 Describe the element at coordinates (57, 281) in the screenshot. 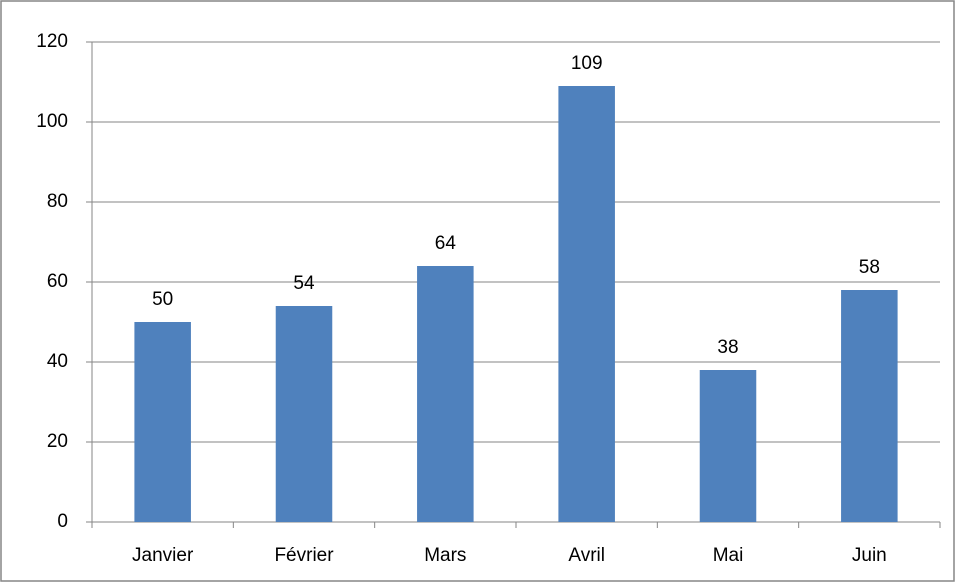

I see `y-tick-label: 60` at that location.